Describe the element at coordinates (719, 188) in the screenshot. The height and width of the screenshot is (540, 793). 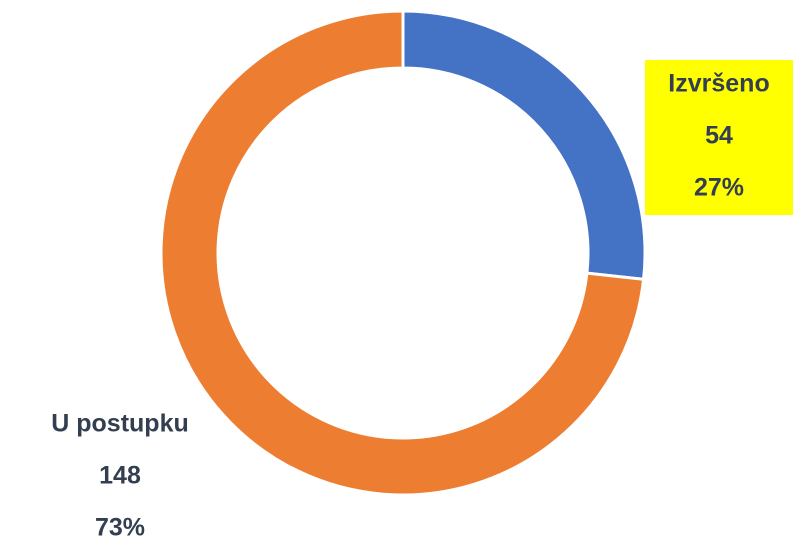
I see `data-label-percent: 27%` at that location.